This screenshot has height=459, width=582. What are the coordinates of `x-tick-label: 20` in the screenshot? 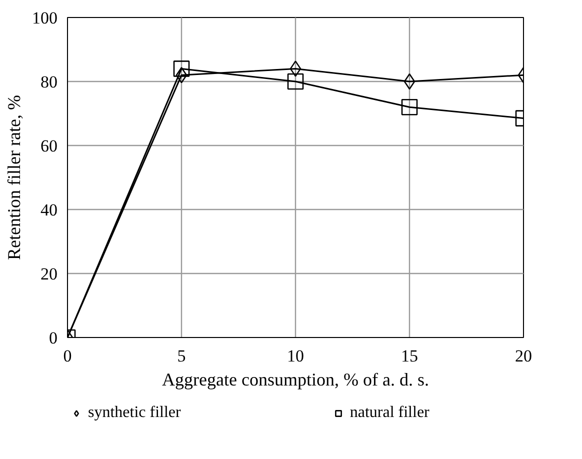 It's located at (523, 356).